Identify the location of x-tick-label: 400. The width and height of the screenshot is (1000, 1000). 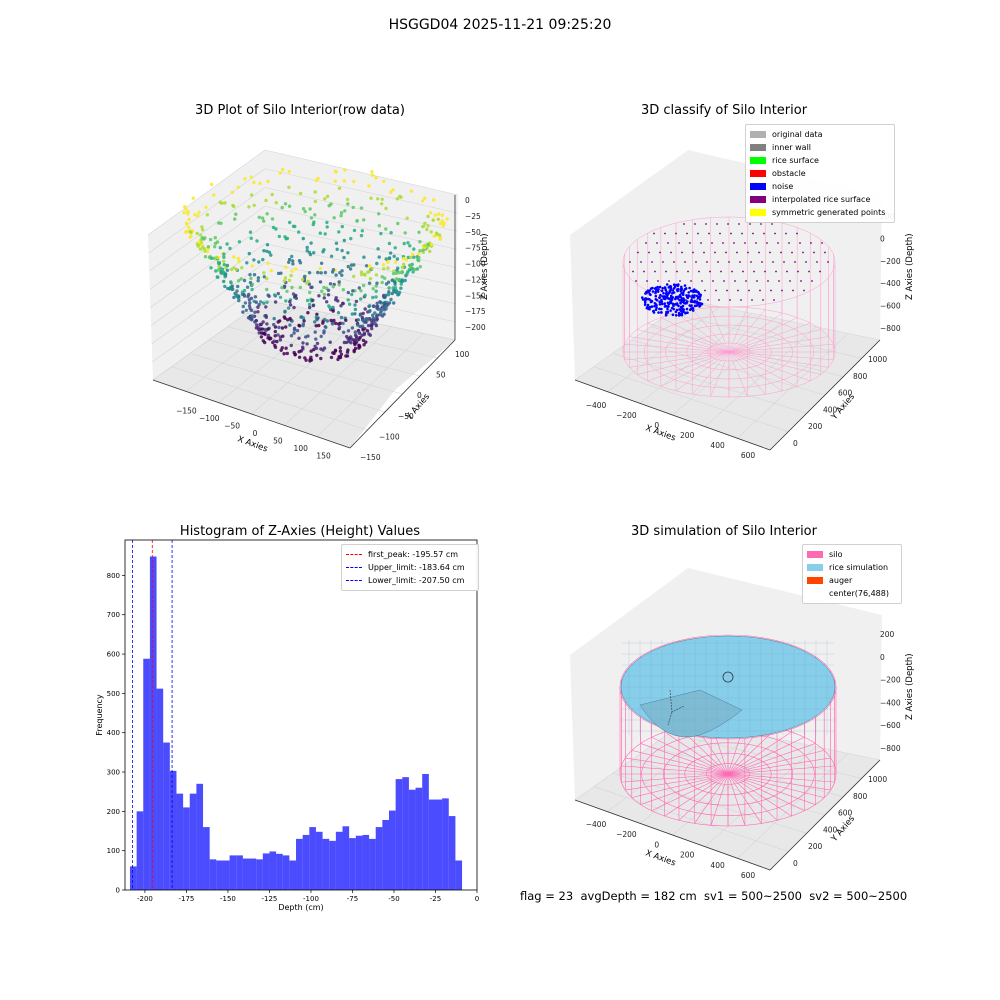
(717, 865).